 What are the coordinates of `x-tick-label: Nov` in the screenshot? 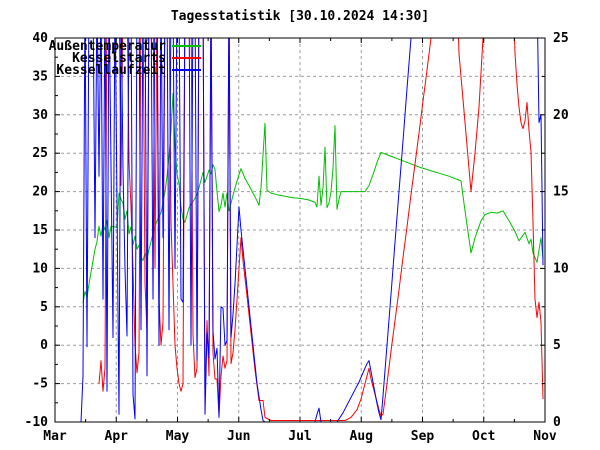 It's located at (545, 436).